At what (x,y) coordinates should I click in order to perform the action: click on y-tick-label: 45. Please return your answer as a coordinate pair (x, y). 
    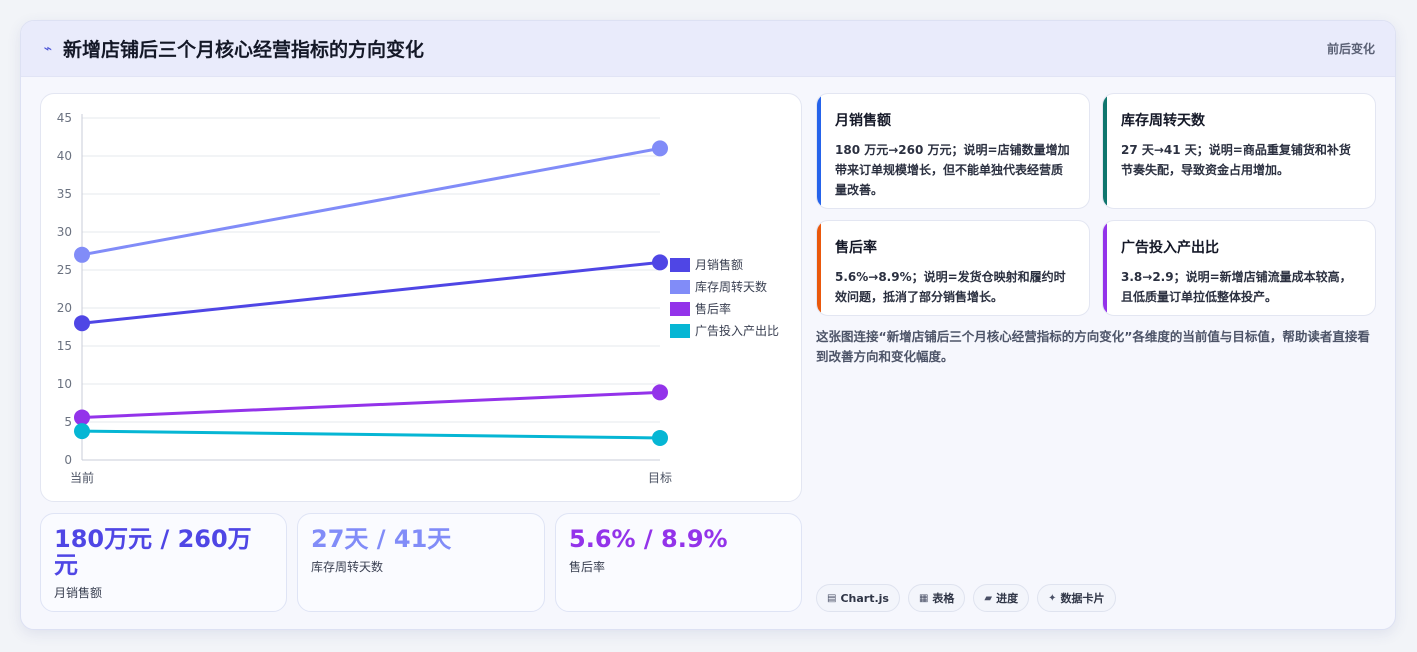
    Looking at the image, I should click on (64, 118).